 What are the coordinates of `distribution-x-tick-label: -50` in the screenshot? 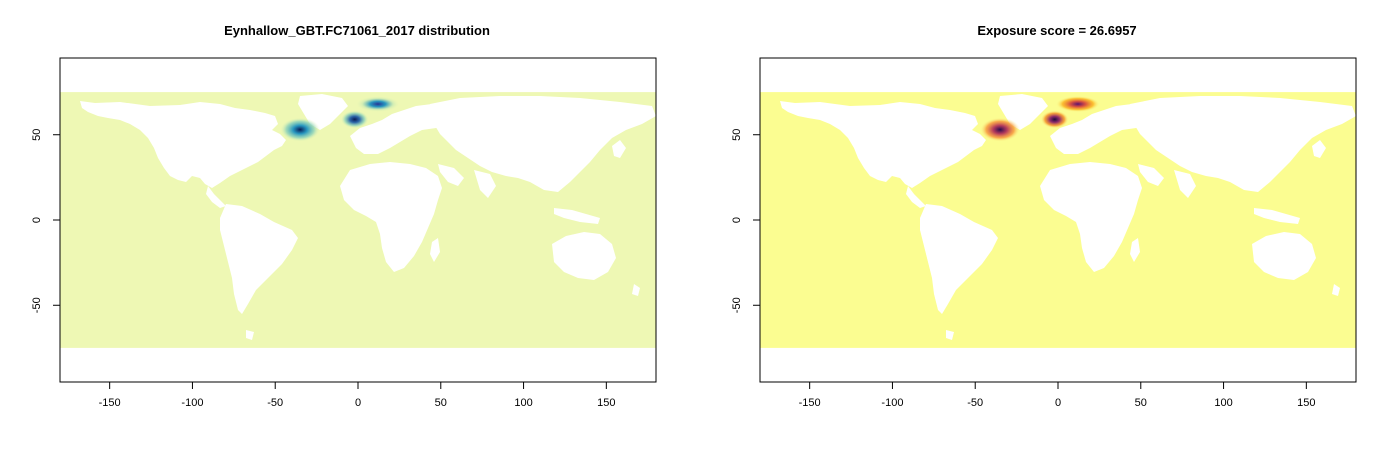 It's located at (275, 403).